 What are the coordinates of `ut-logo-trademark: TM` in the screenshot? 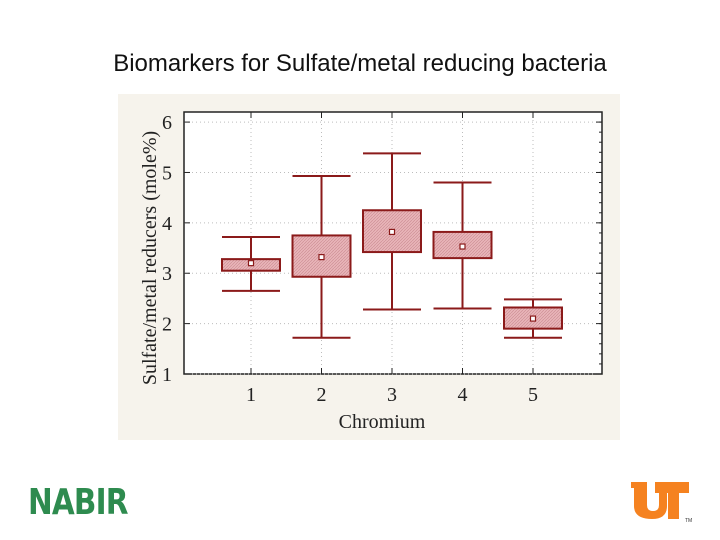 It's located at (688, 521).